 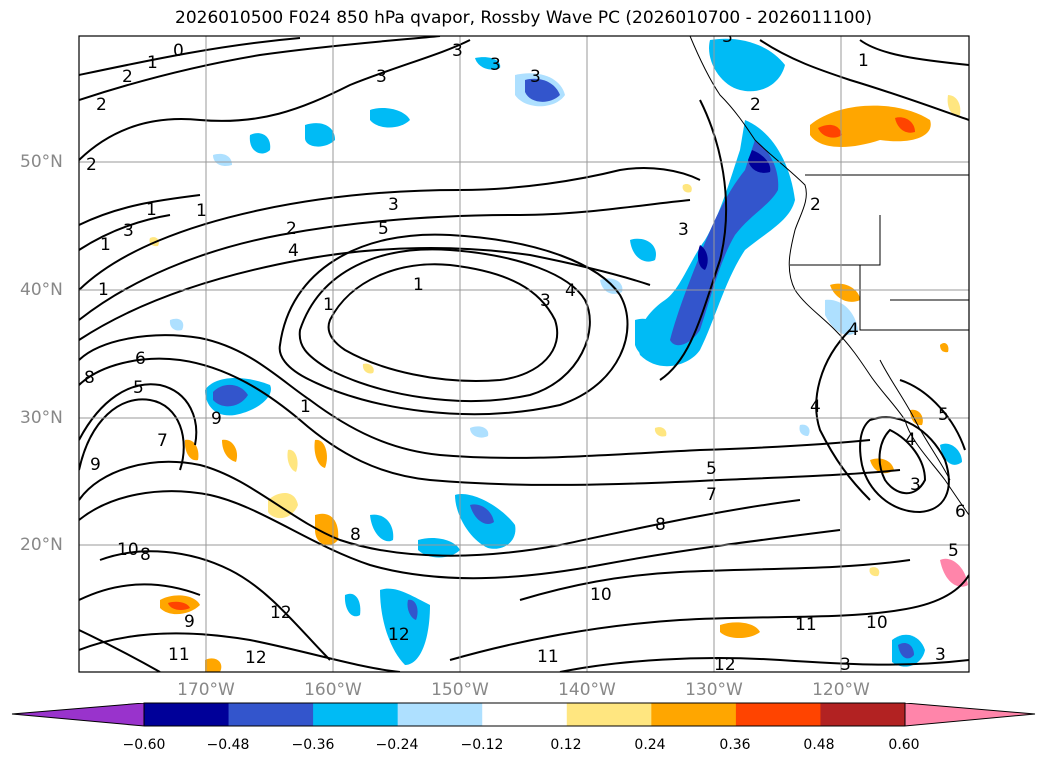 What do you see at coordinates (460, 690) in the screenshot?
I see `lon-label: 150°W` at bounding box center [460, 690].